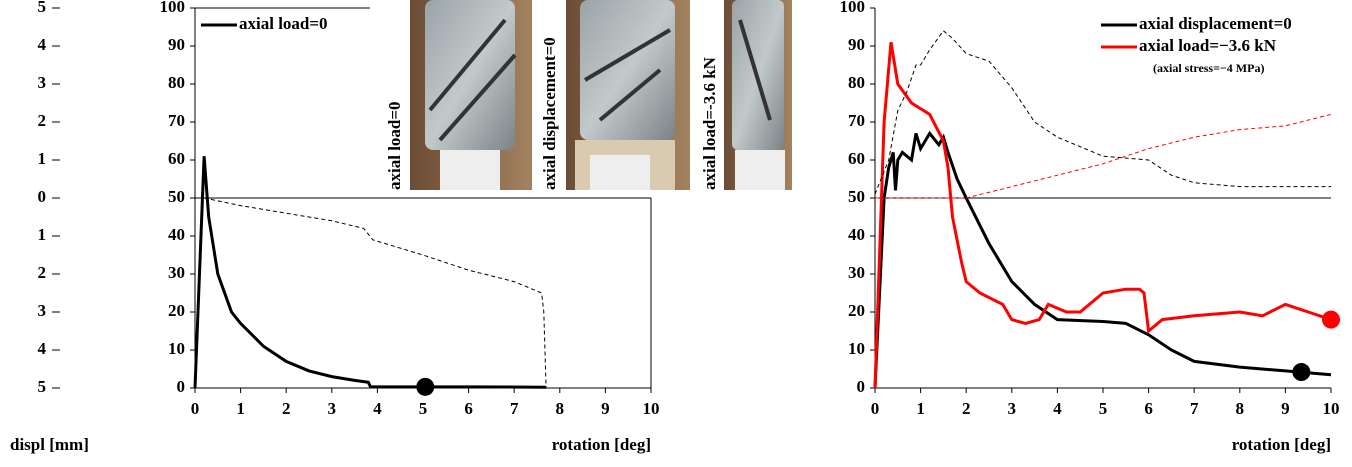 The height and width of the screenshot is (467, 1352). What do you see at coordinates (1208, 45) in the screenshot?
I see `legend-label: axial load=−3.6 kN` at bounding box center [1208, 45].